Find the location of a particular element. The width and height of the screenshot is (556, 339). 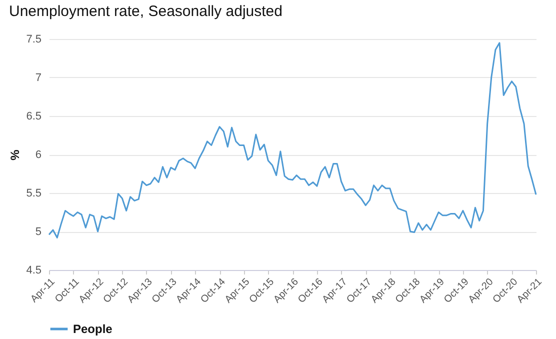

chart-title: Unemployment rate, Seasonally adjusted is located at coordinates (145, 11).